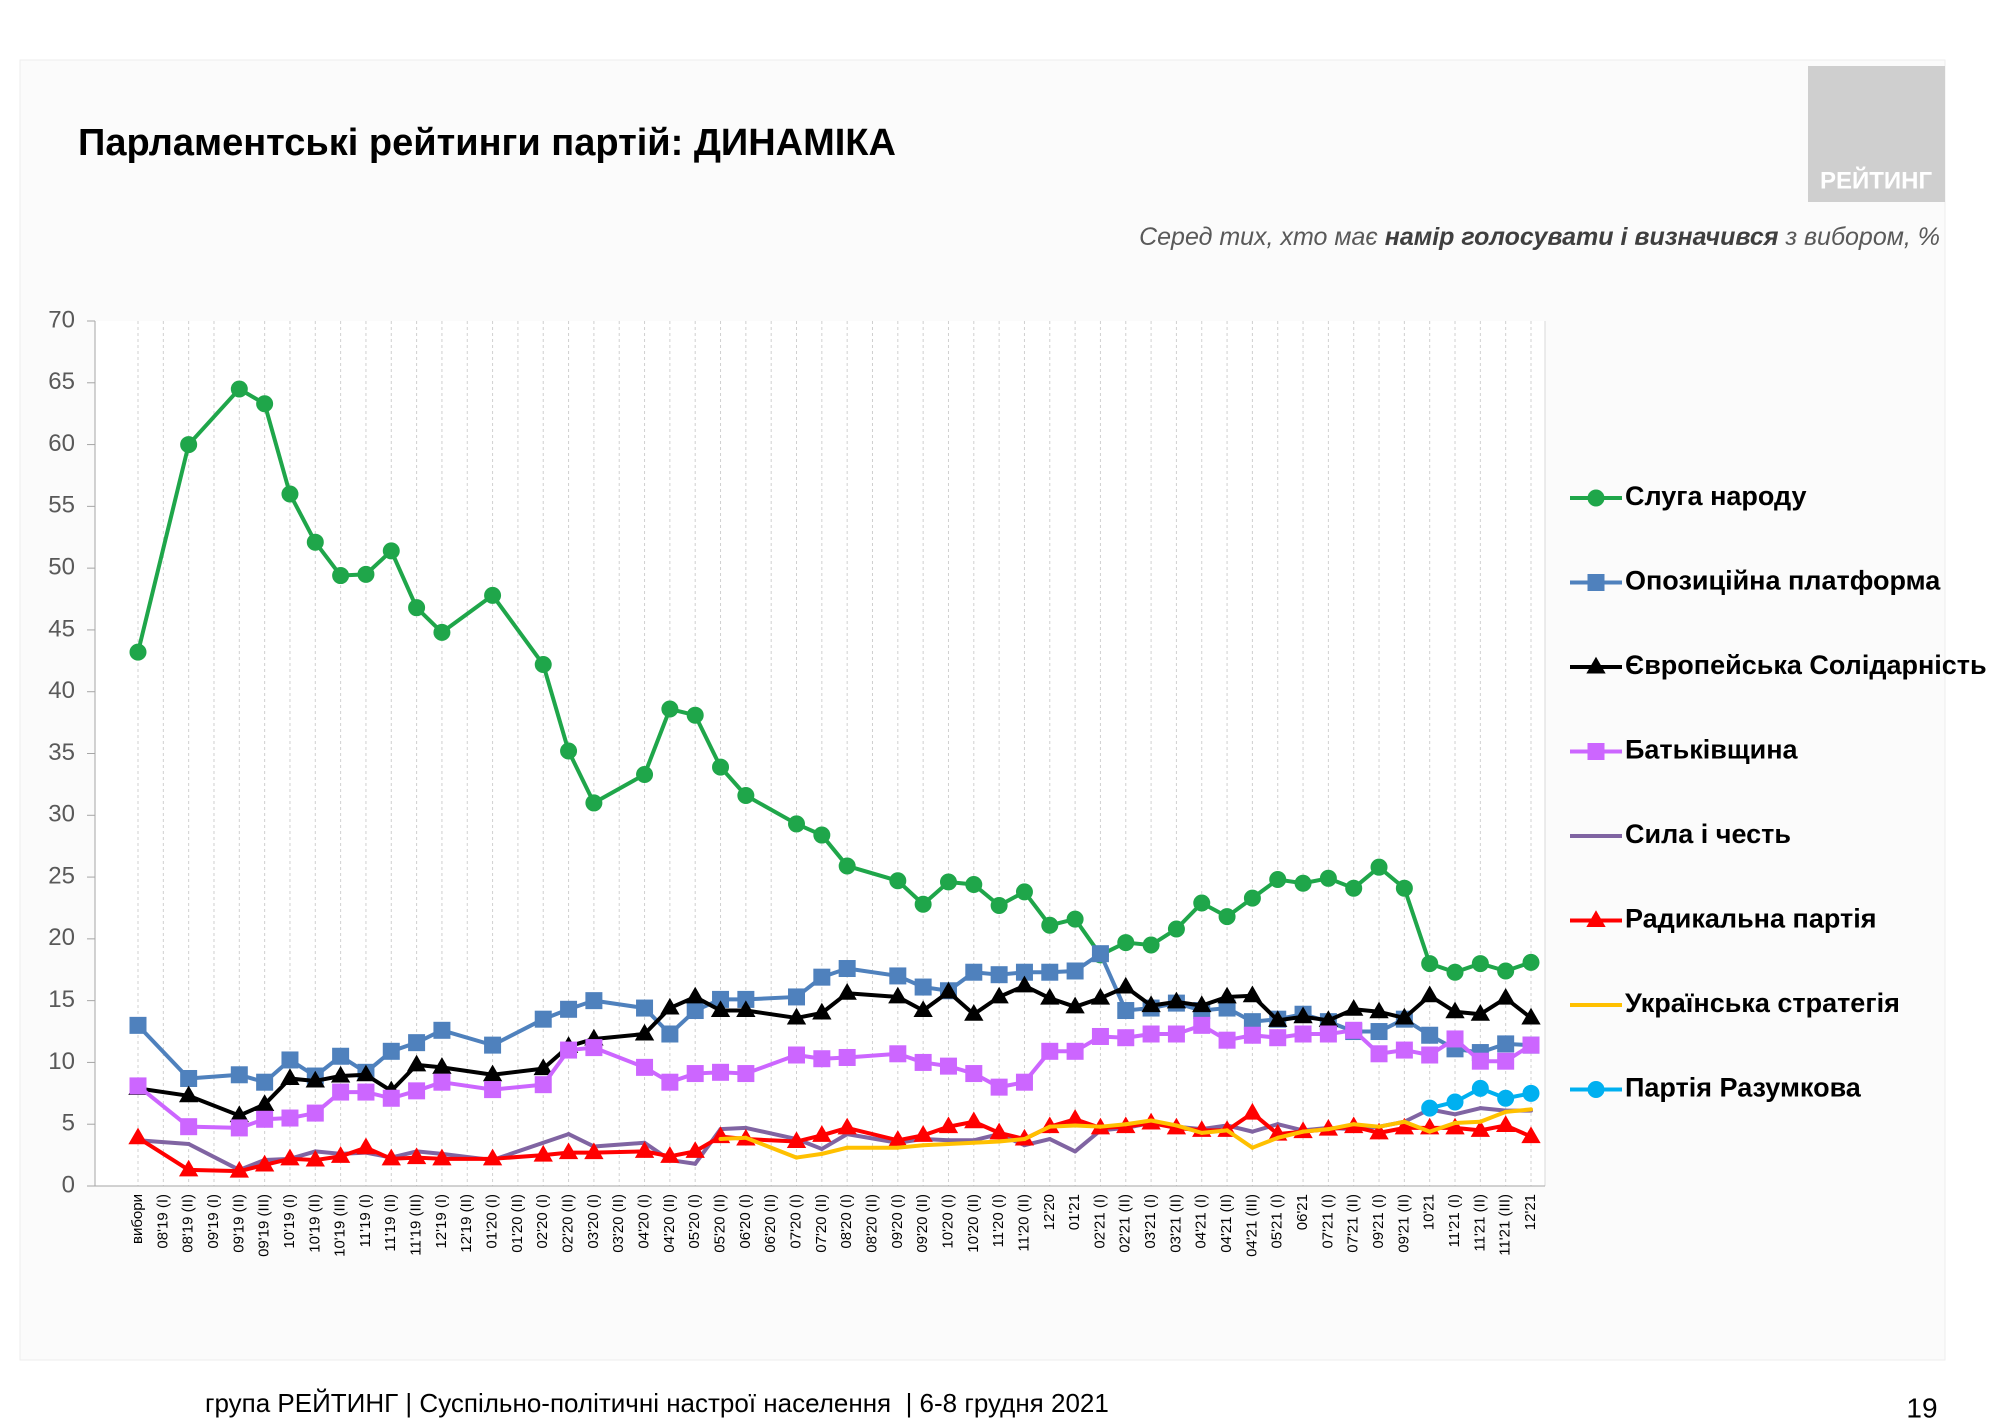 The height and width of the screenshot is (1428, 2000). I want to click on legend-label: Європейська Солідарність, so click(1806, 665).